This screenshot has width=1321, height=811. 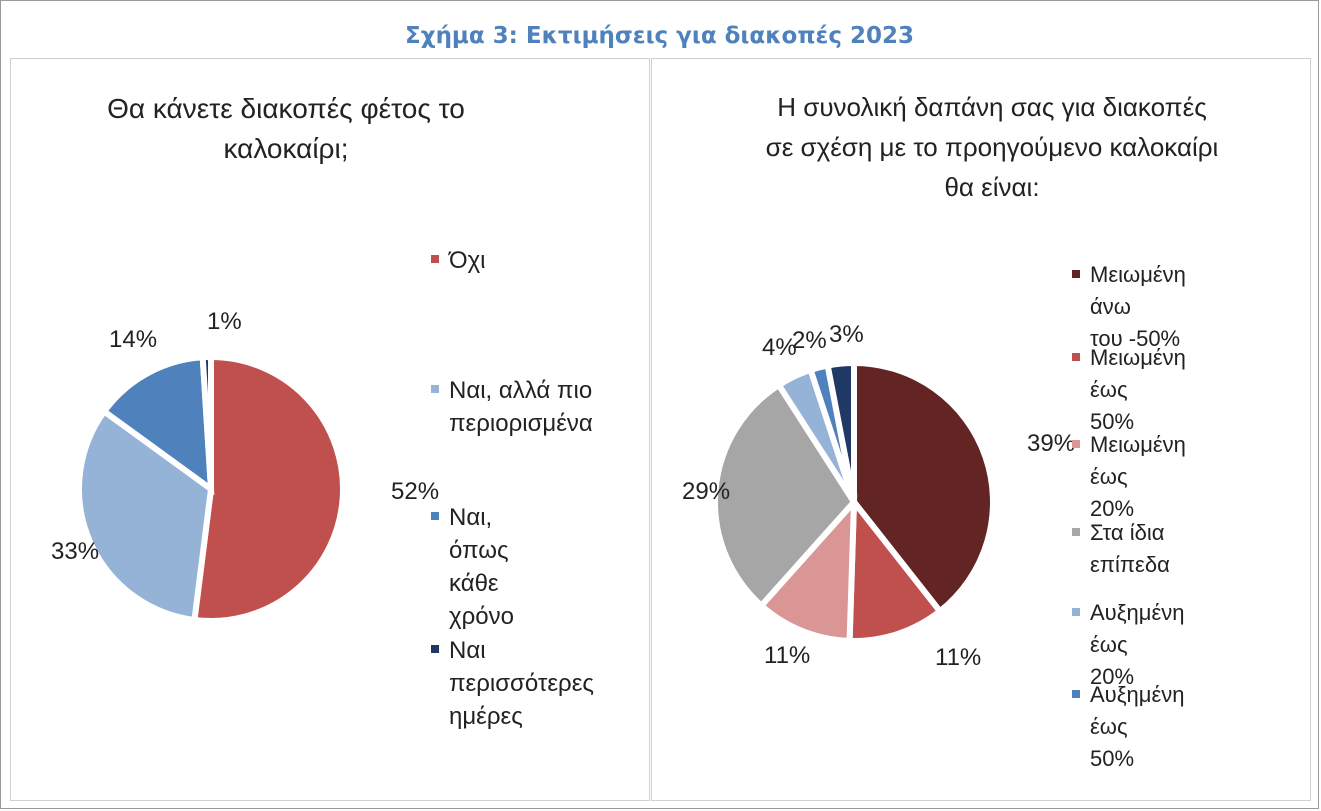 What do you see at coordinates (521, 407) in the screenshot?
I see `legend-label: Ναι, αλλά πιο περιορισμένα` at bounding box center [521, 407].